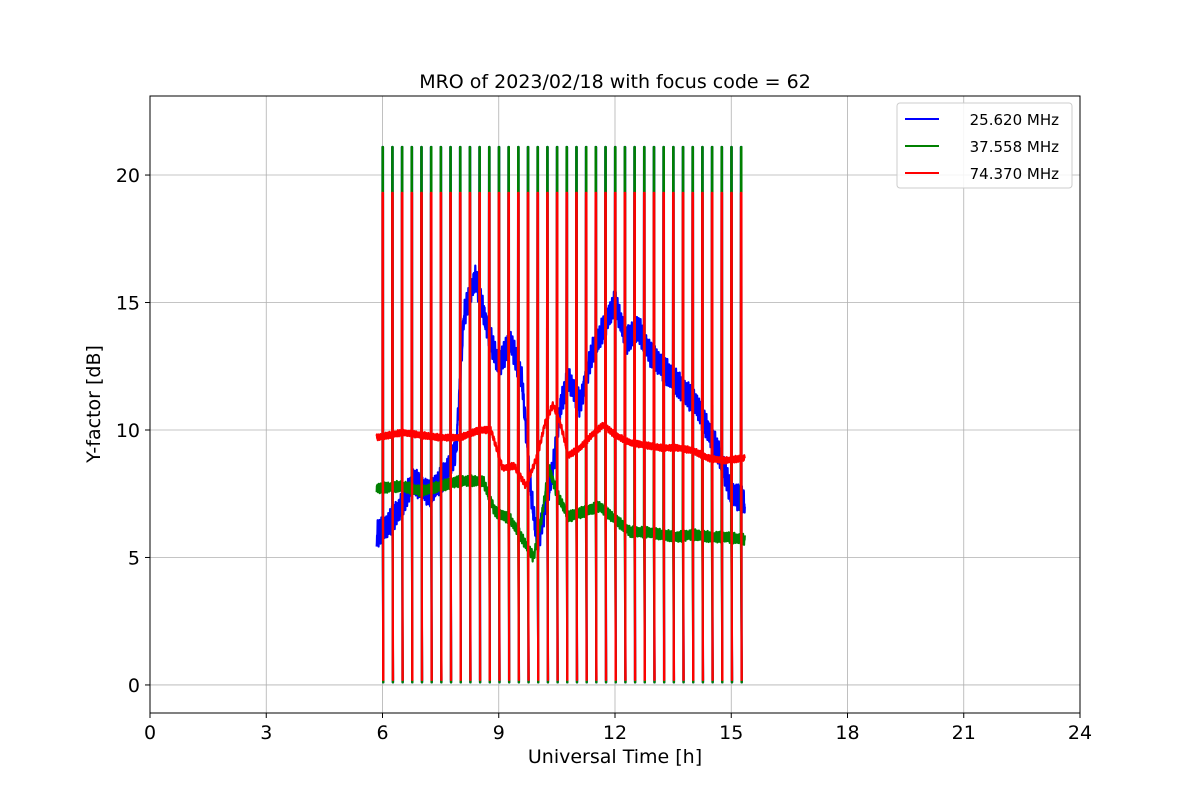 This screenshot has height=800, width=1200. Describe the element at coordinates (964, 733) in the screenshot. I see `x-tick-label: 21` at that location.